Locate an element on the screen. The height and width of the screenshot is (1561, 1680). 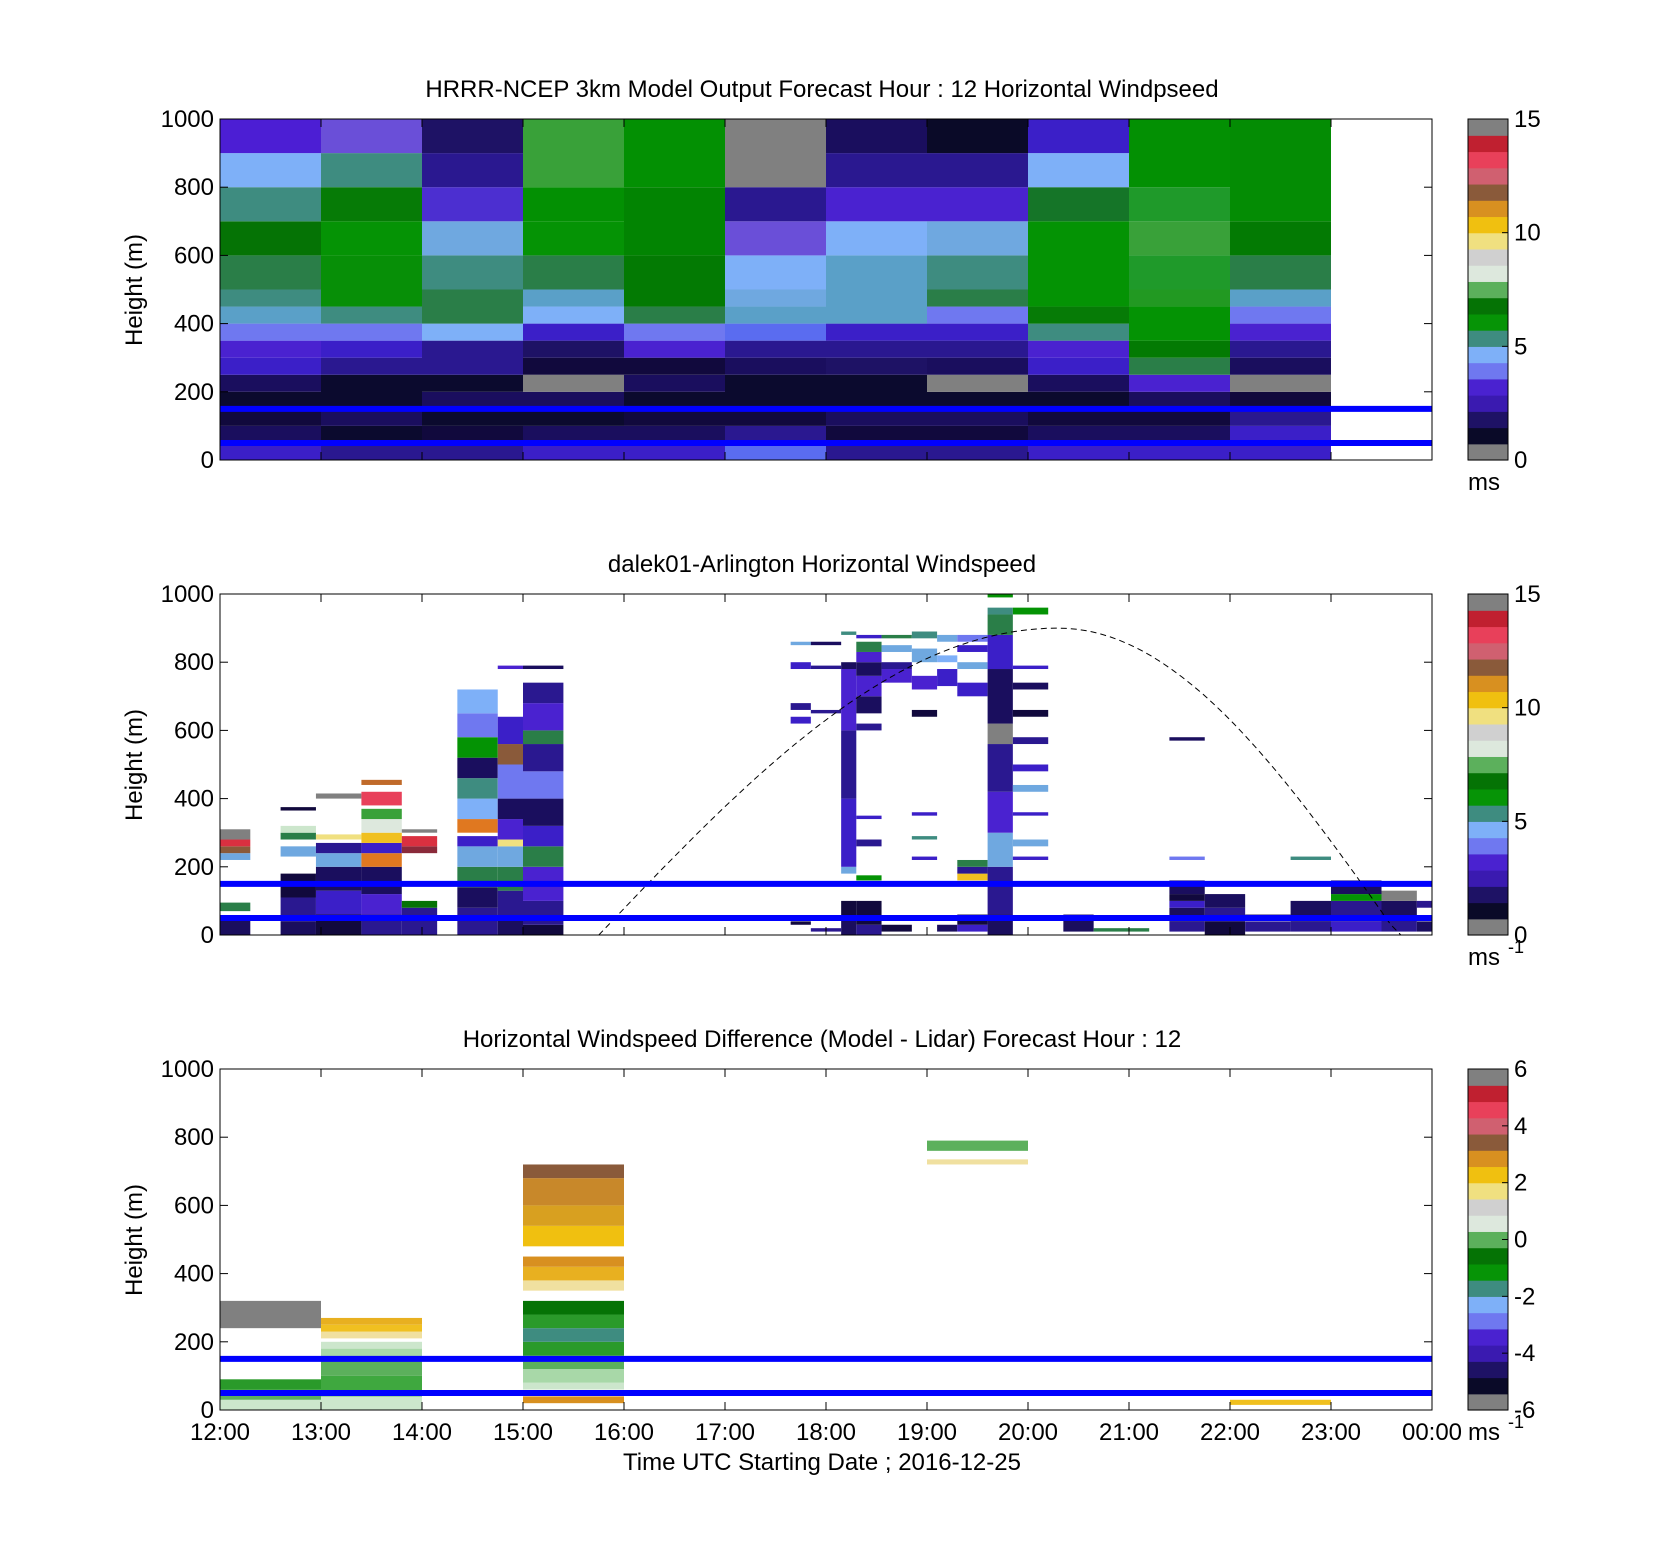
x-tick-label: 16:00 is located at coordinates (624, 1432).